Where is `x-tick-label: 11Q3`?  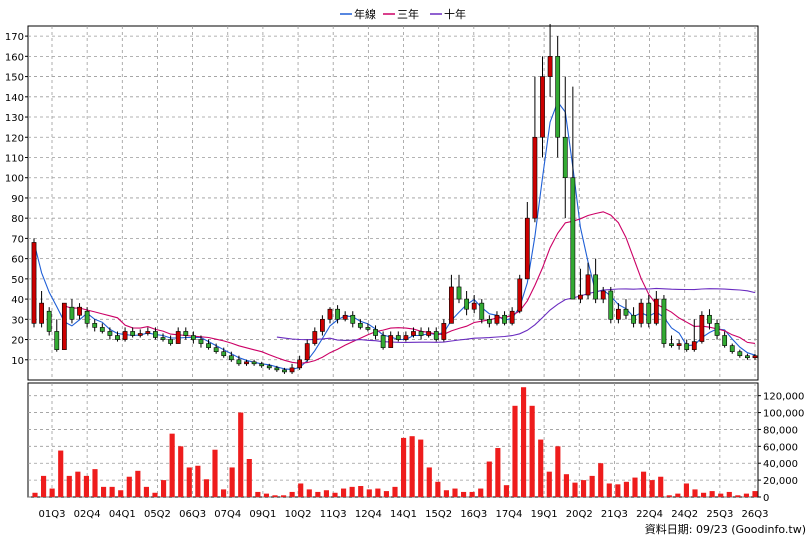
x-tick-label: 11Q3 is located at coordinates (333, 514).